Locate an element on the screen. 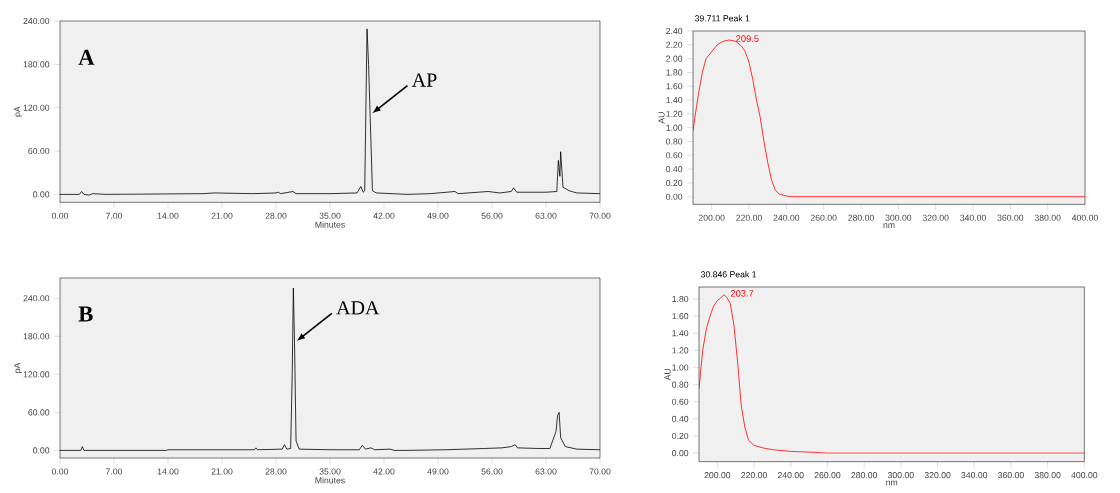 This screenshot has height=493, width=1120. annotation: A is located at coordinates (86, 57).